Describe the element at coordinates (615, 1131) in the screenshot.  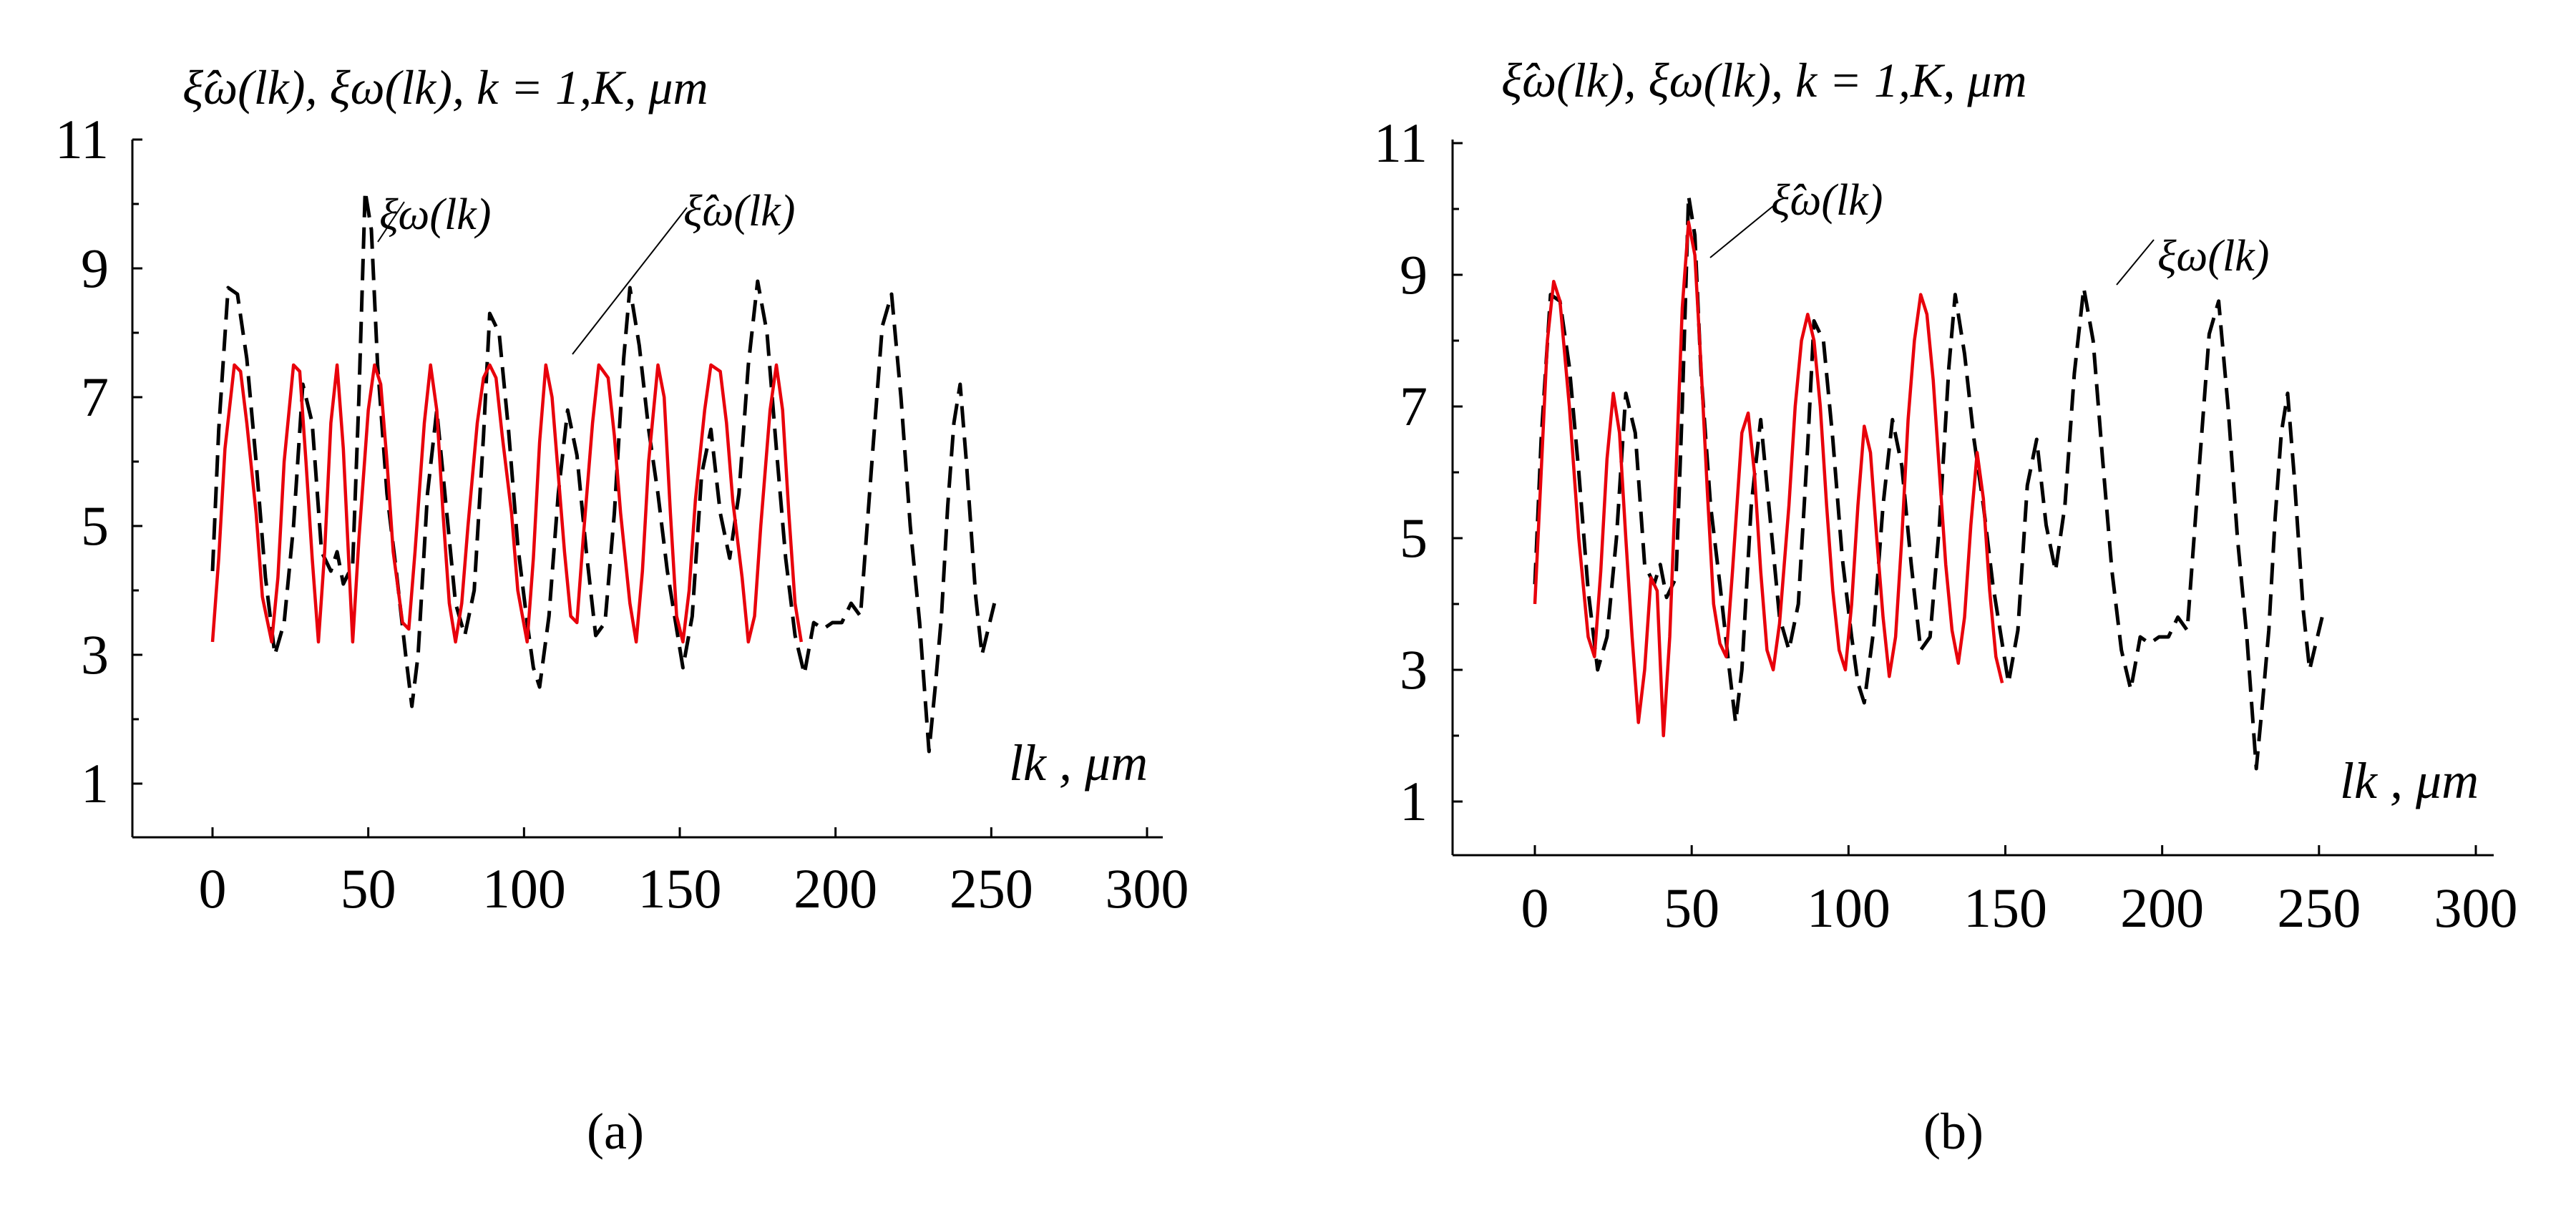
I see `caption-a: (a)` at that location.